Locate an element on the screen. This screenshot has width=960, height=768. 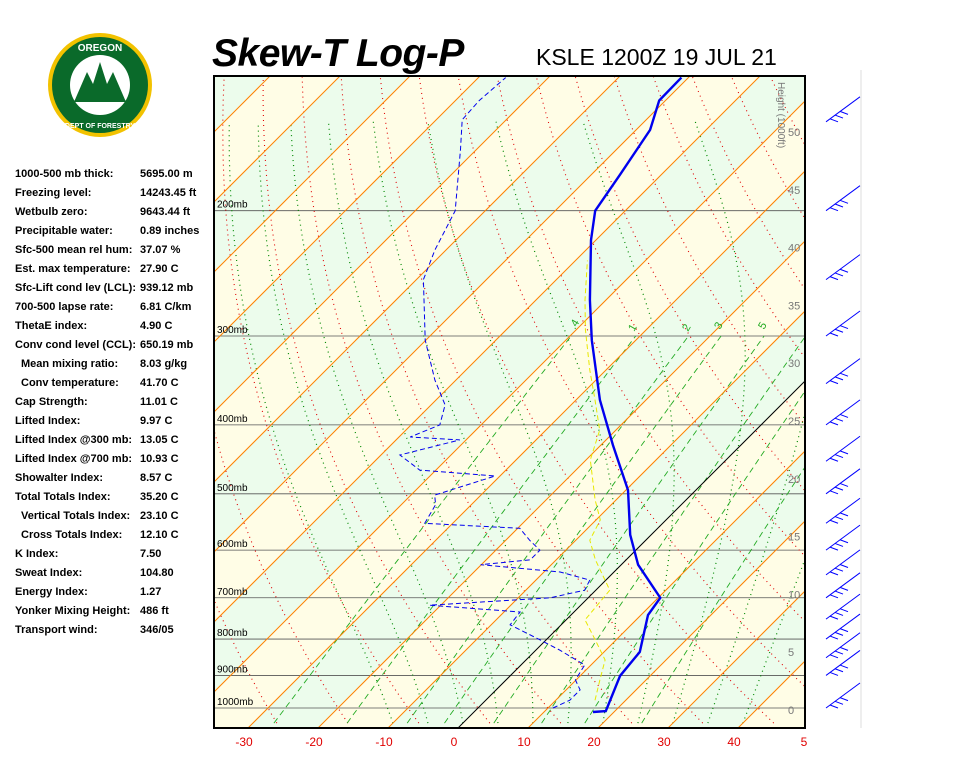
stat-row: Energy Index: 1.27 is located at coordinates (88, 595).